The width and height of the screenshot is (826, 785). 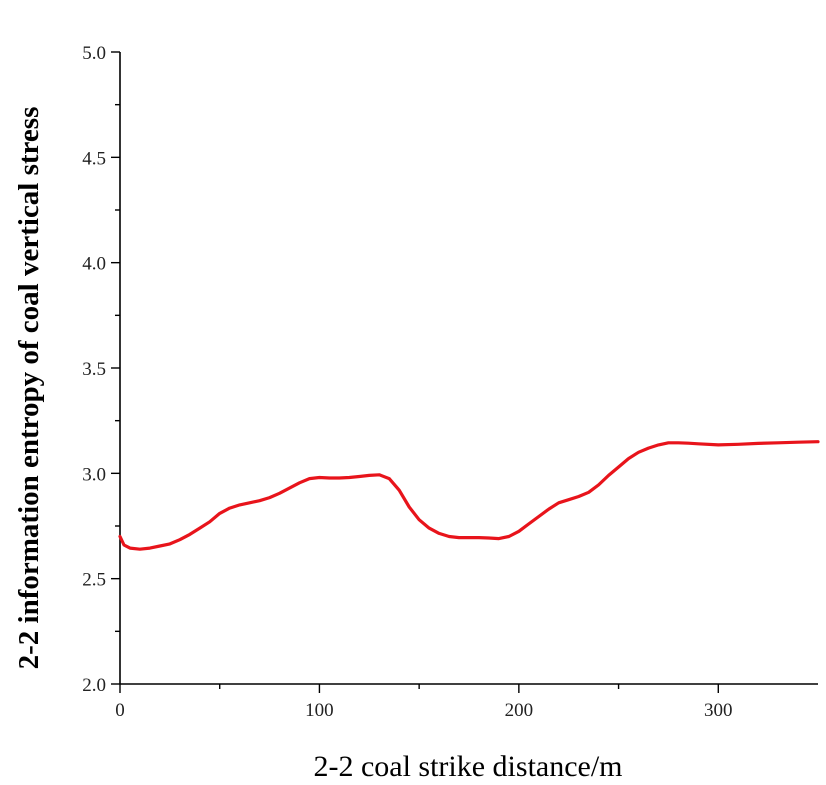 What do you see at coordinates (319, 710) in the screenshot?
I see `x-tick-label: 100` at bounding box center [319, 710].